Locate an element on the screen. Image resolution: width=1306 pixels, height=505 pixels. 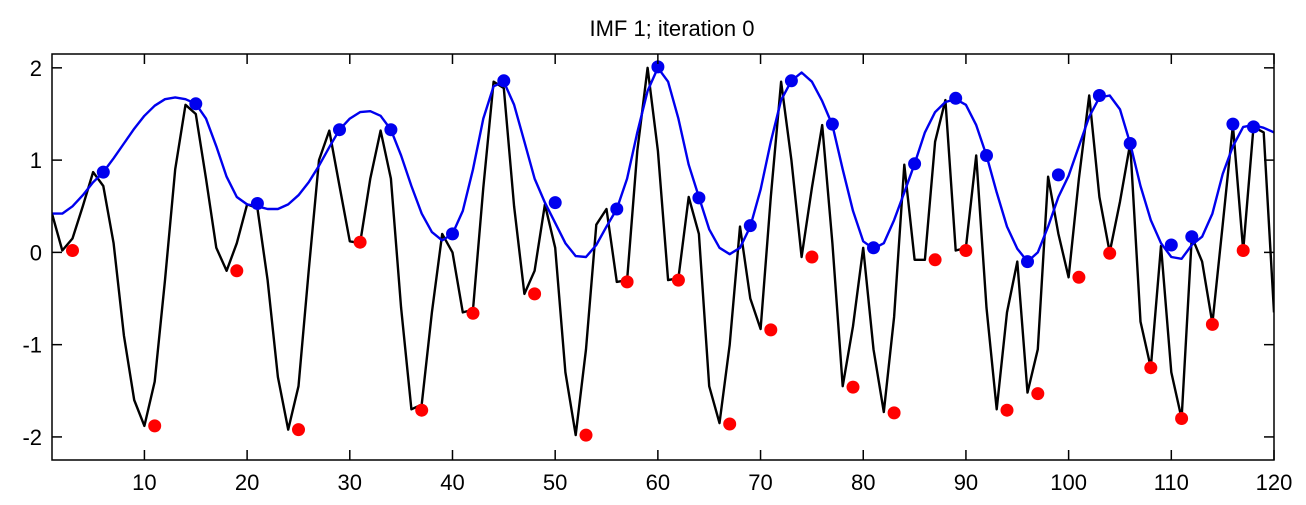
x-tick-label: 70 is located at coordinates (760, 482).